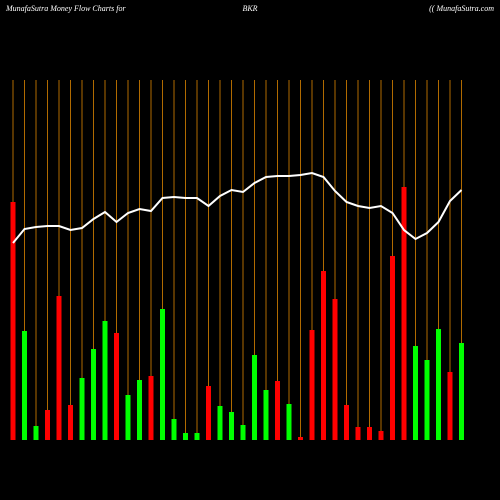 This screenshot has height=500, width=500. Describe the element at coordinates (249, 8) in the screenshot. I see `chart-subtitle: BKR` at that location.